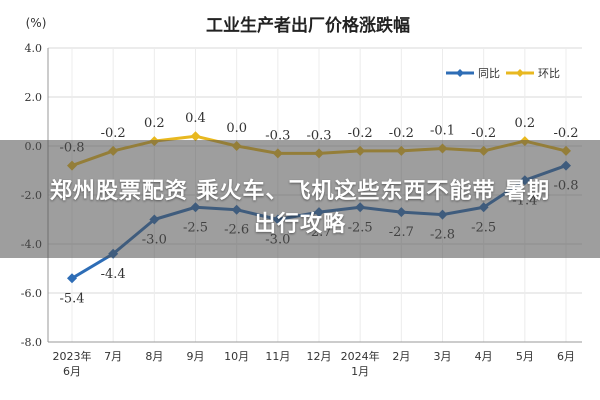 The image size is (600, 400). I want to click on x-tick-label: 10月, so click(236, 356).